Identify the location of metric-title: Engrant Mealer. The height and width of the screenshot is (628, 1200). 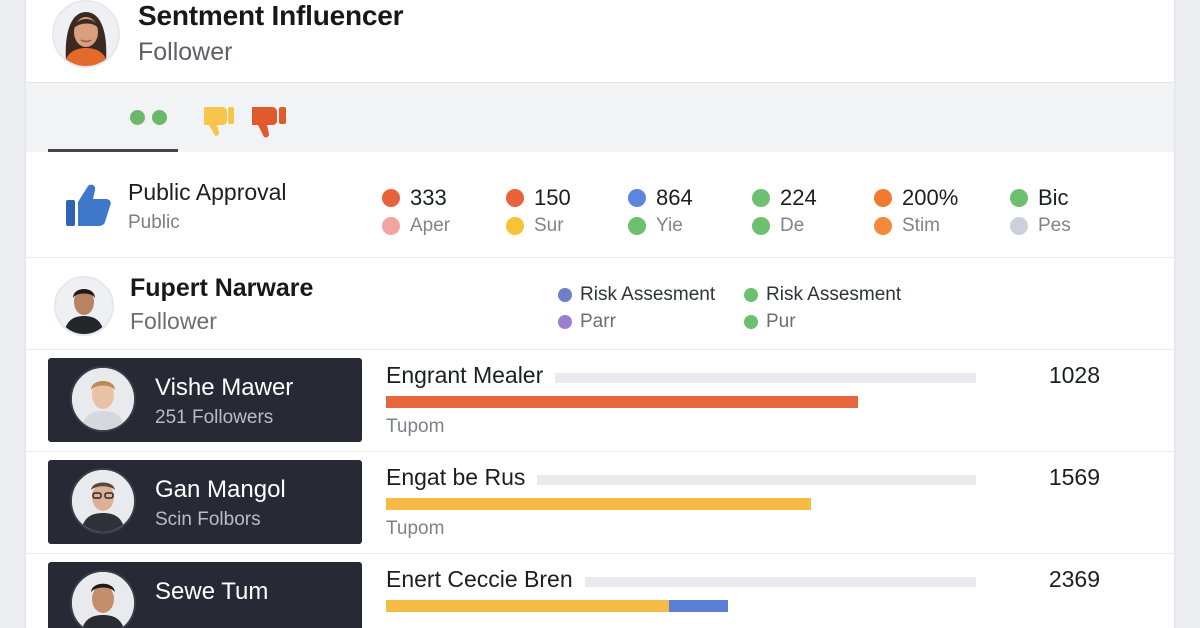
(471, 375).